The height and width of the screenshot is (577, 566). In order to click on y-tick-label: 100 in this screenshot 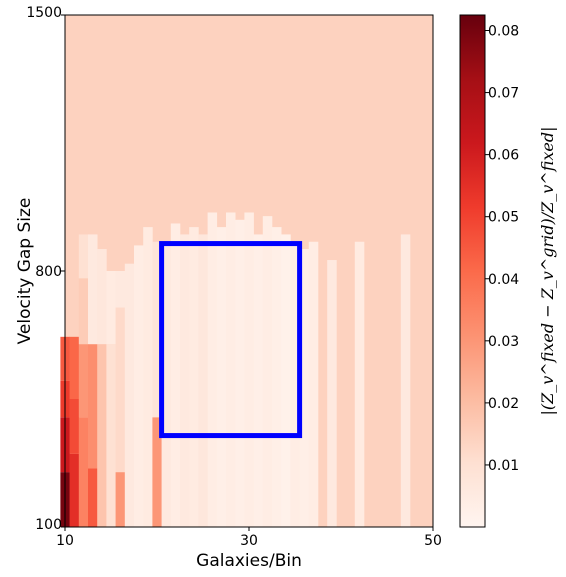, I will do `click(48, 525)`.